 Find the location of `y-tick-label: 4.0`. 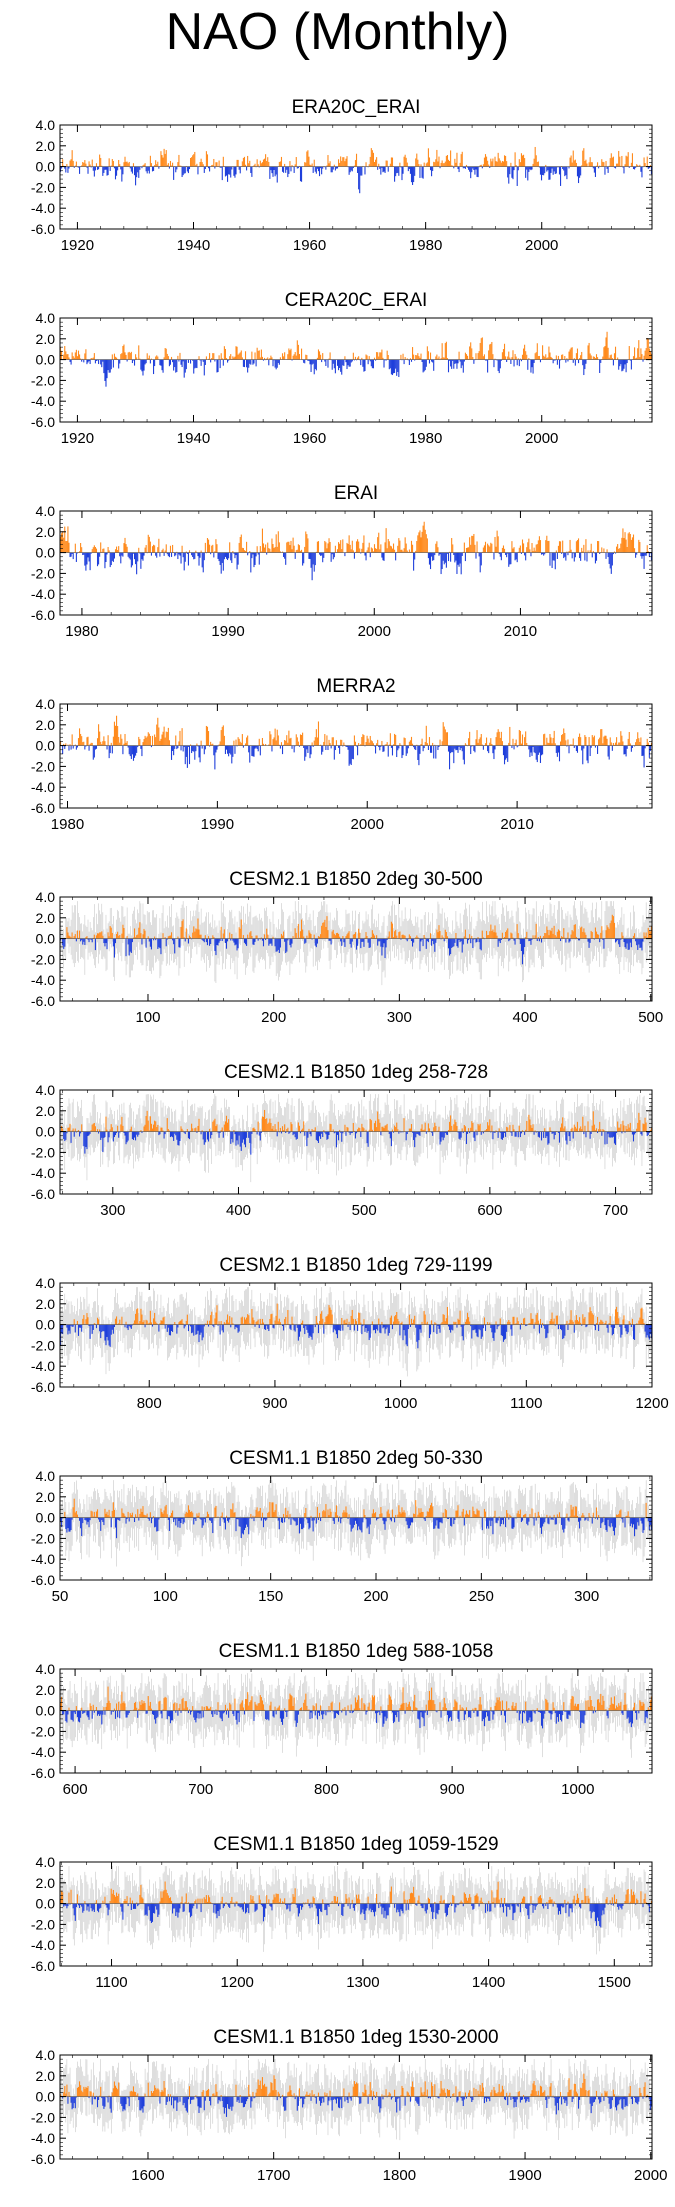

y-tick-label: 4.0 is located at coordinates (46, 318).